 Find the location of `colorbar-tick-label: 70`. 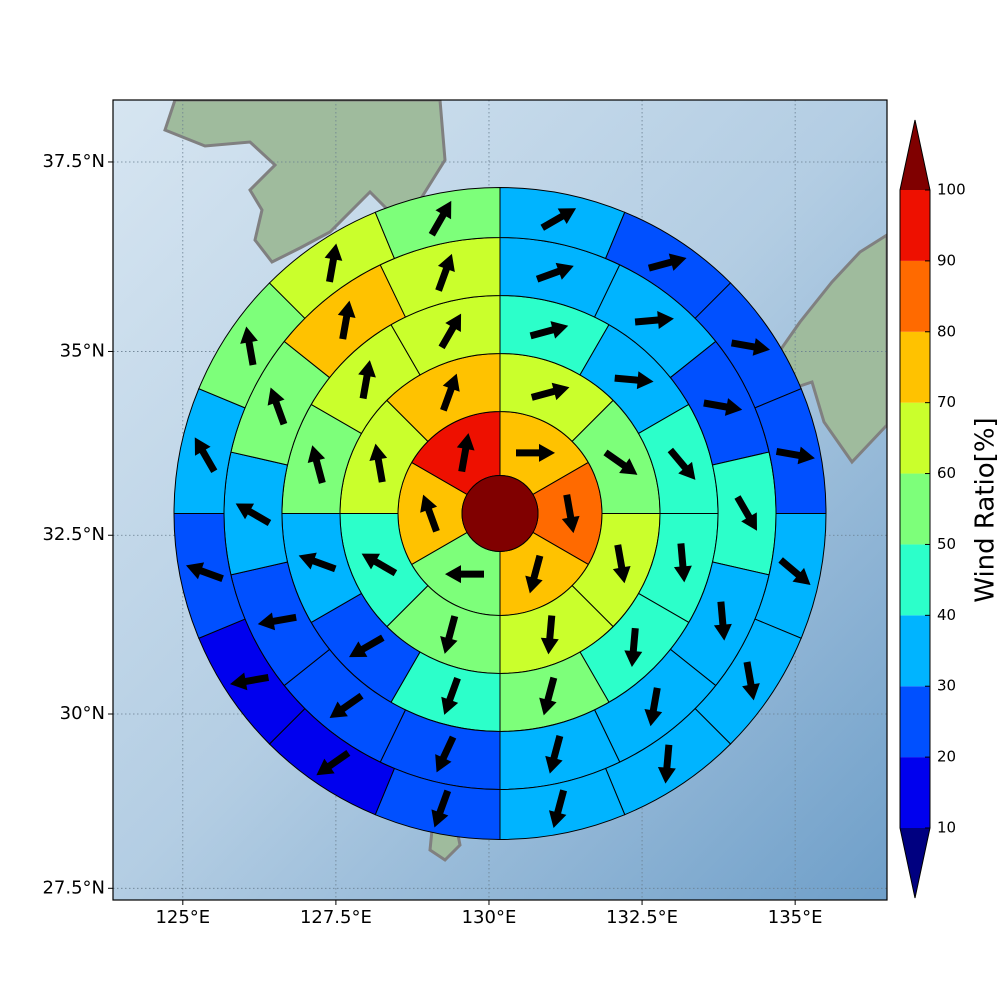

colorbar-tick-label: 70 is located at coordinates (946, 402).